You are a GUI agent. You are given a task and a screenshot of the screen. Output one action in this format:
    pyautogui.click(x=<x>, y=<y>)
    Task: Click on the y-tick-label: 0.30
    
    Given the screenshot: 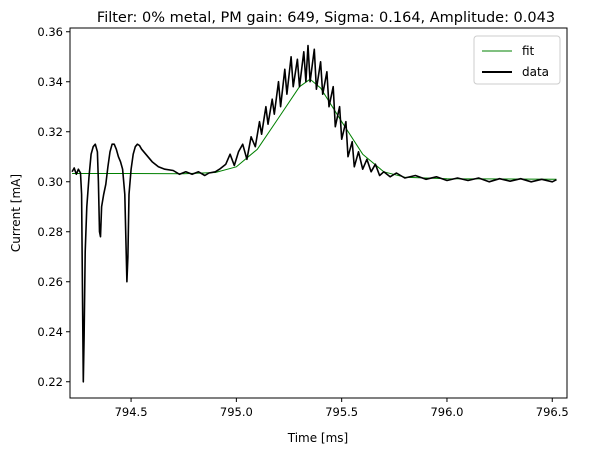 What is the action you would take?
    pyautogui.click(x=50, y=182)
    